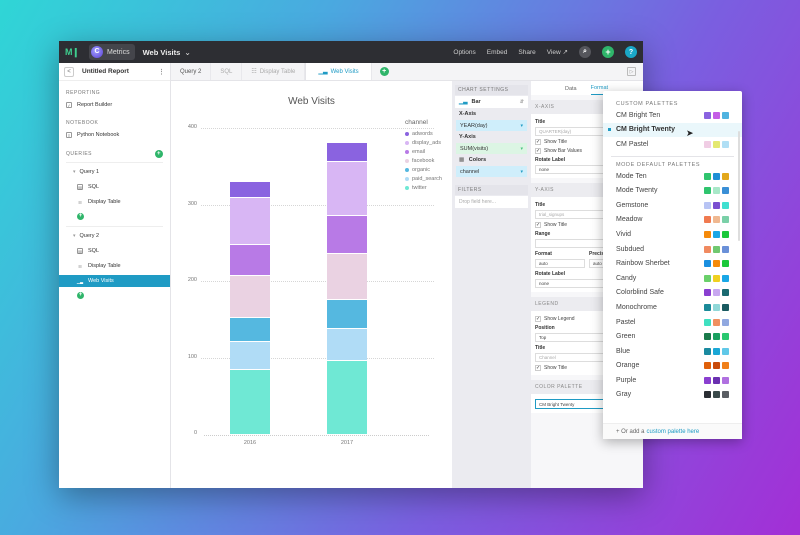 The image size is (800, 535). I want to click on palette-option: Colorblind Safe, so click(672, 293).